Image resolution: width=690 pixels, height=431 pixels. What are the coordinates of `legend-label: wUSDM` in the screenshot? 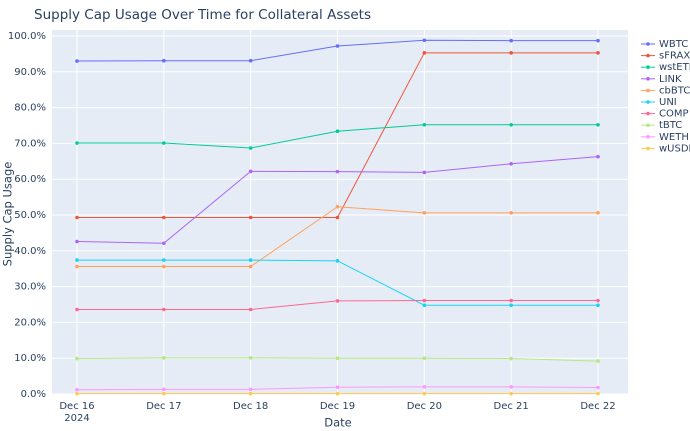 It's located at (674, 148).